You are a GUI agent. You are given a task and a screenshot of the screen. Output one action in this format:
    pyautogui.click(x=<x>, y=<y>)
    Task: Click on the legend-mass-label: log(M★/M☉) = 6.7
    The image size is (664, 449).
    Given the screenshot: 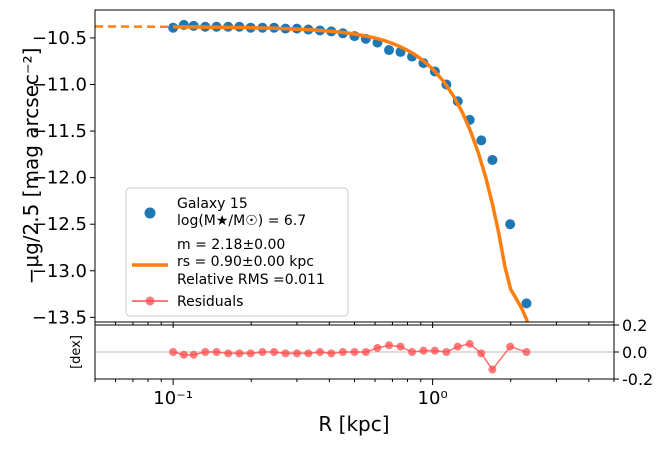 What is the action you would take?
    pyautogui.click(x=241, y=221)
    